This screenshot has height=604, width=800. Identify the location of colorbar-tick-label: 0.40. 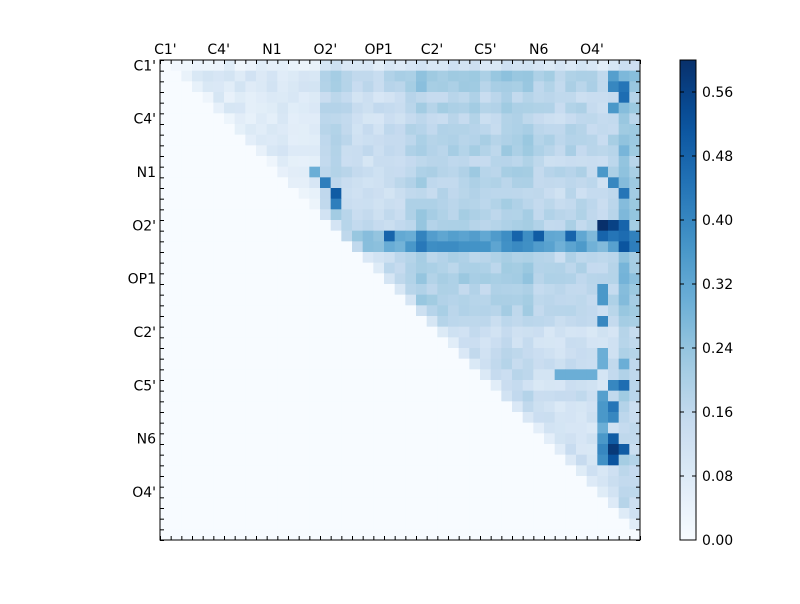
(717, 221).